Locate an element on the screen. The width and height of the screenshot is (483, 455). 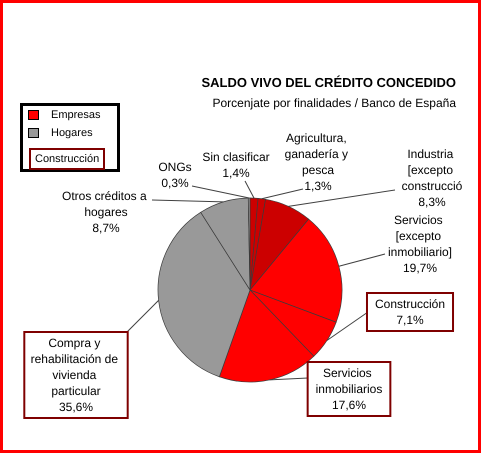
data-label: 1,3% is located at coordinates (318, 186).